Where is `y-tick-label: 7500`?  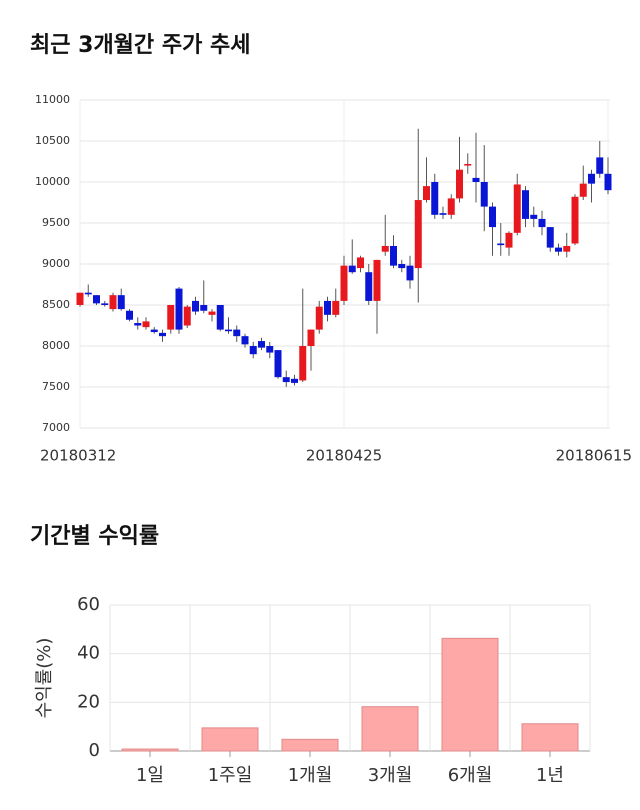
y-tick-label: 7500 is located at coordinates (56, 386).